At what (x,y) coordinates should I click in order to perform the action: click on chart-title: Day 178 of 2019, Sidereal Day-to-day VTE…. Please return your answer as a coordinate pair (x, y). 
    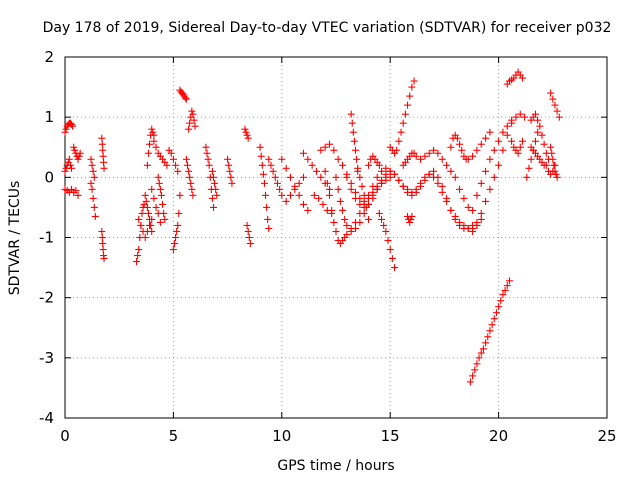
    Looking at the image, I should click on (327, 28).